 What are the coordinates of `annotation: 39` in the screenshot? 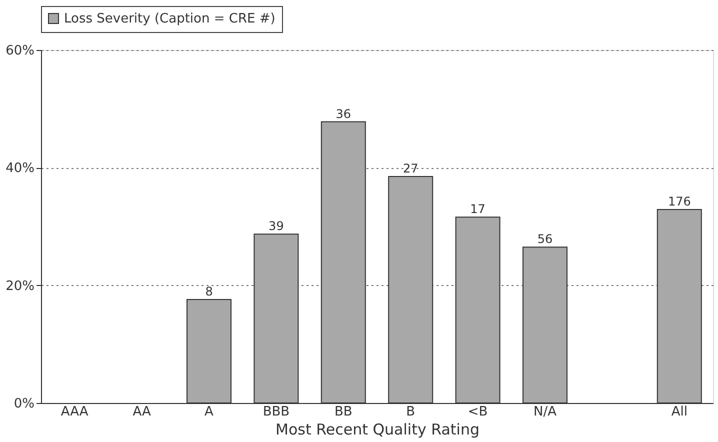 It's located at (276, 226).